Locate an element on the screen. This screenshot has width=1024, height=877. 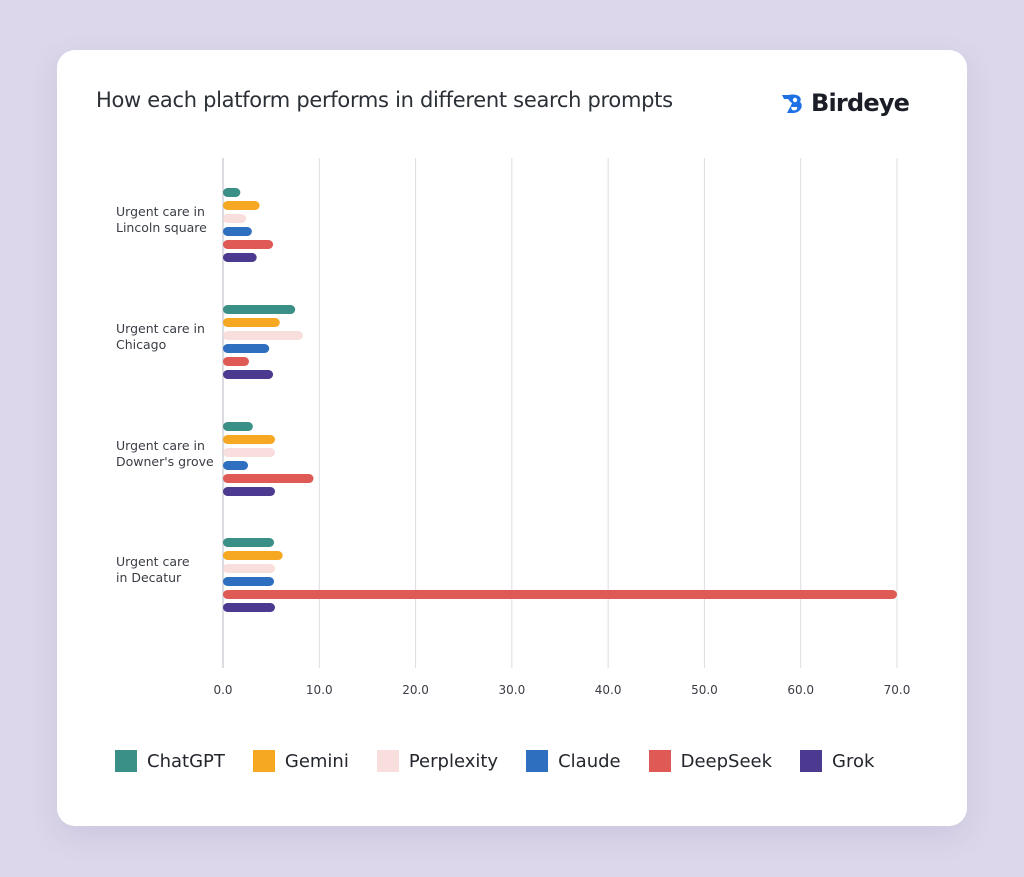
legend-item-chatgpt: ChatGPT is located at coordinates (170, 761).